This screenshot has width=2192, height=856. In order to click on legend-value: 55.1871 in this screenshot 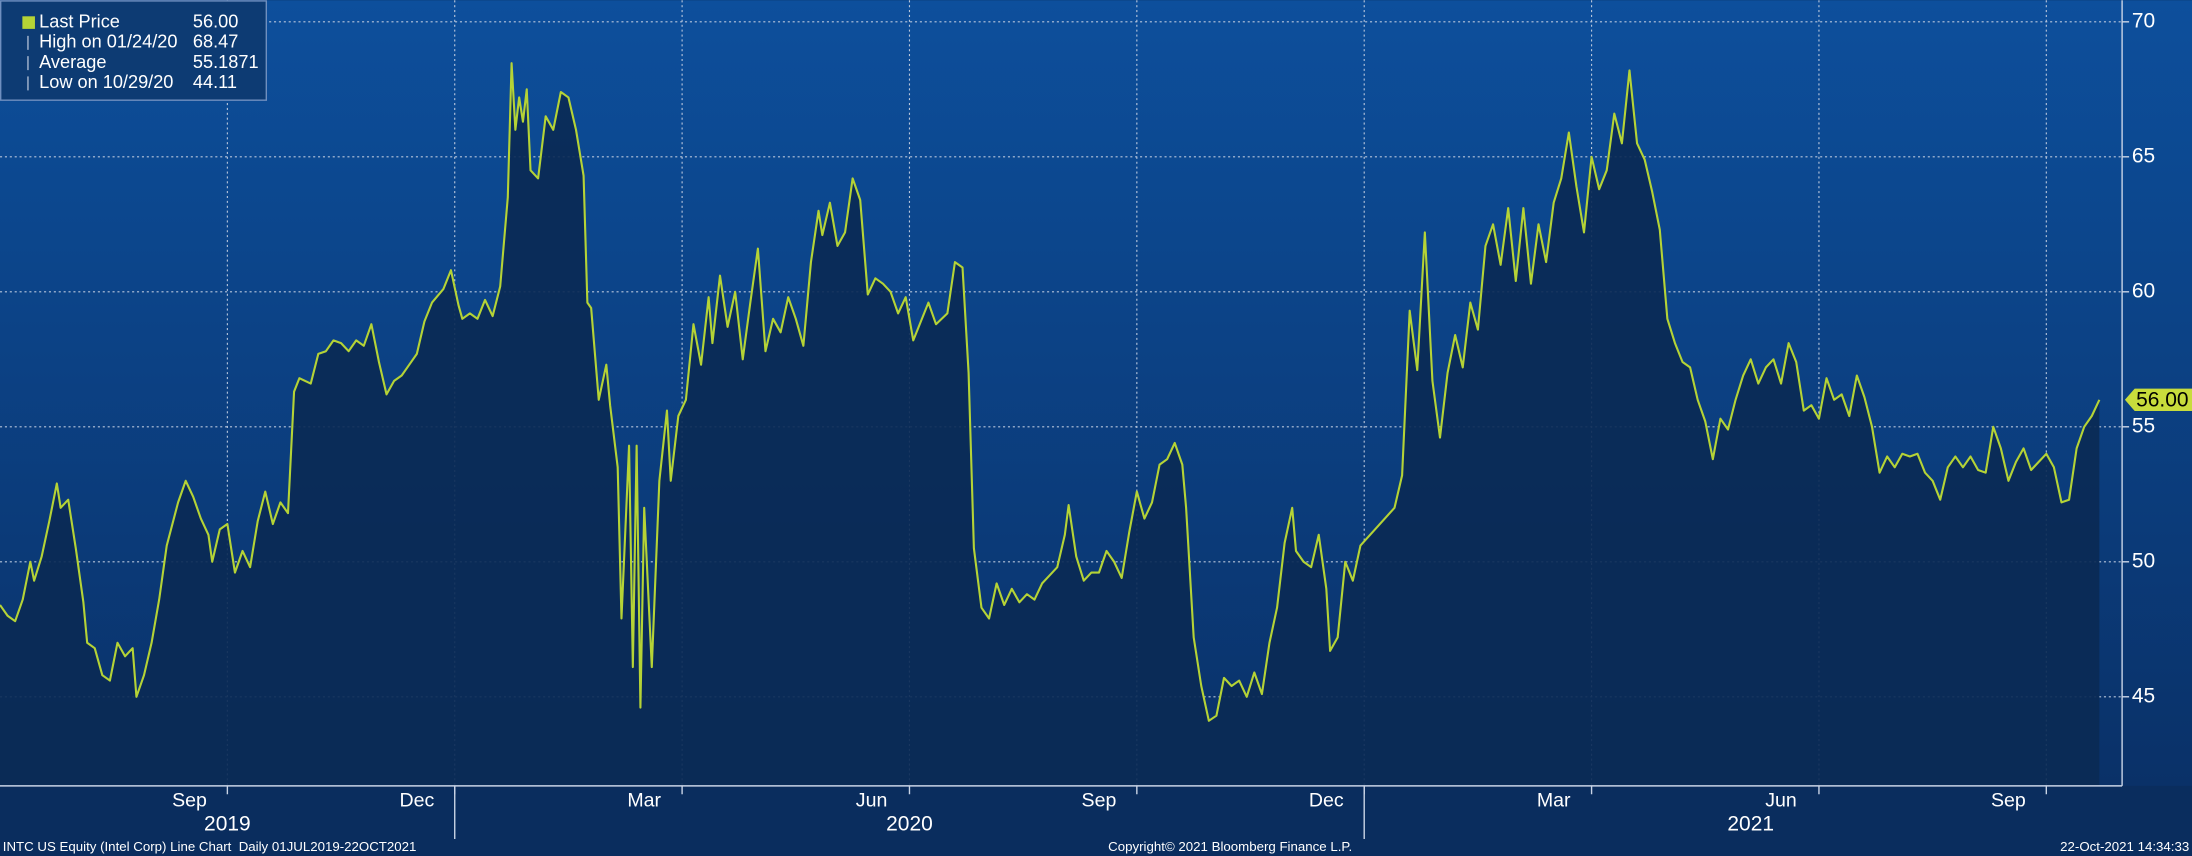, I will do `click(226, 62)`.